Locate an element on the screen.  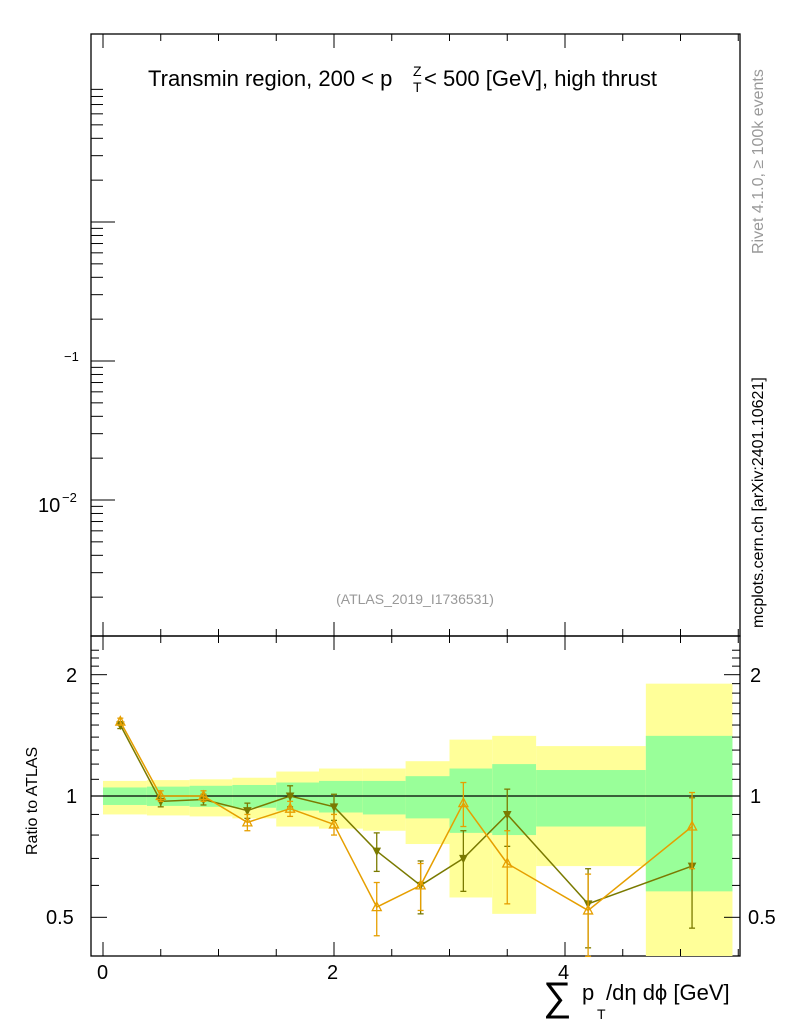
title-end: < 500 [GeV], high thrust is located at coordinates (540, 78).